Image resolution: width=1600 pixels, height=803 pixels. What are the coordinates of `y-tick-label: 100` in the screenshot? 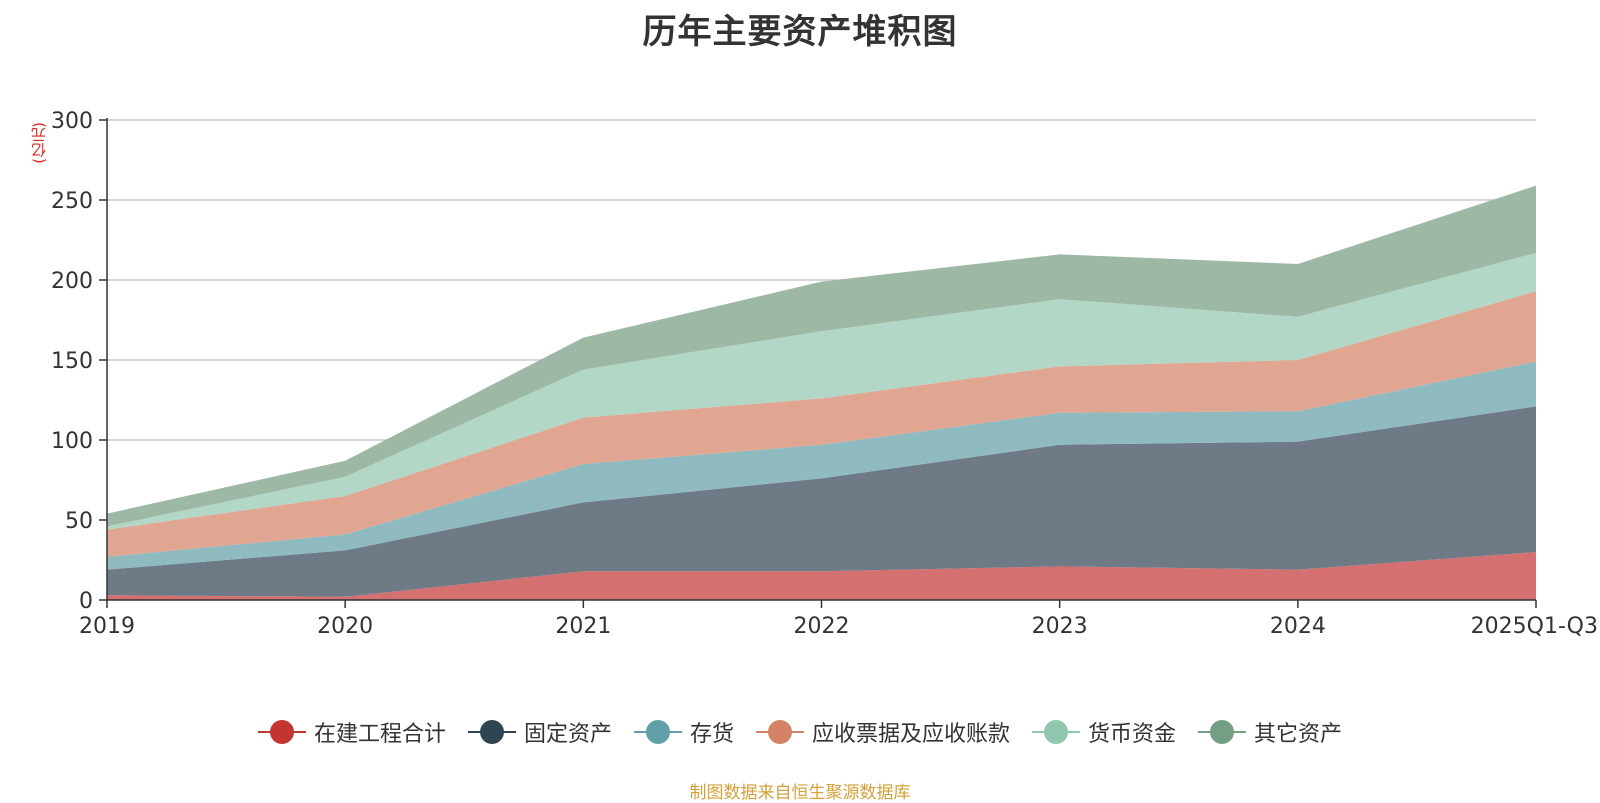 It's located at (72, 441).